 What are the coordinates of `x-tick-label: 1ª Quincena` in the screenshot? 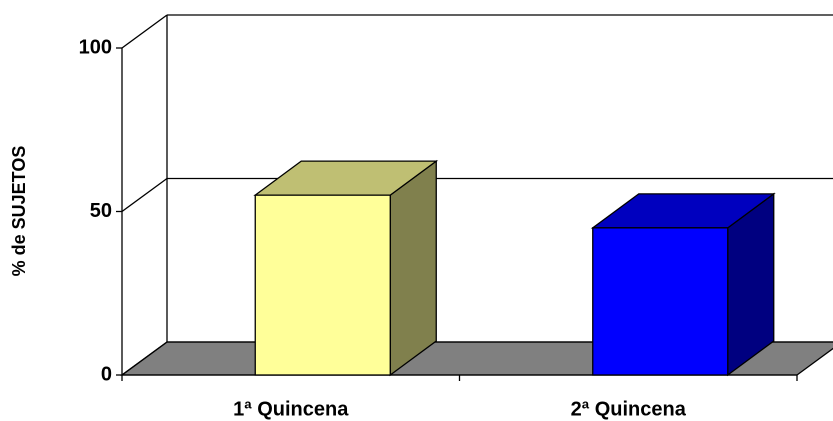 It's located at (291, 409).